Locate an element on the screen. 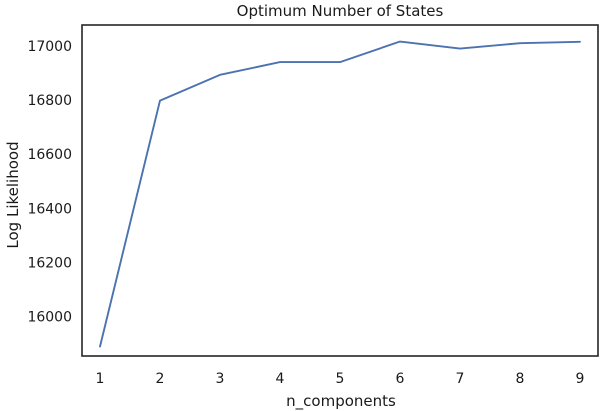 The width and height of the screenshot is (600, 411). x-tick-label: 5 is located at coordinates (340, 379).